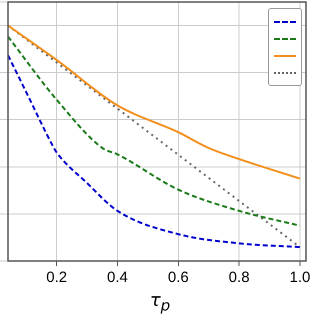  I want to click on x-tick-label: 0.8, so click(239, 277).